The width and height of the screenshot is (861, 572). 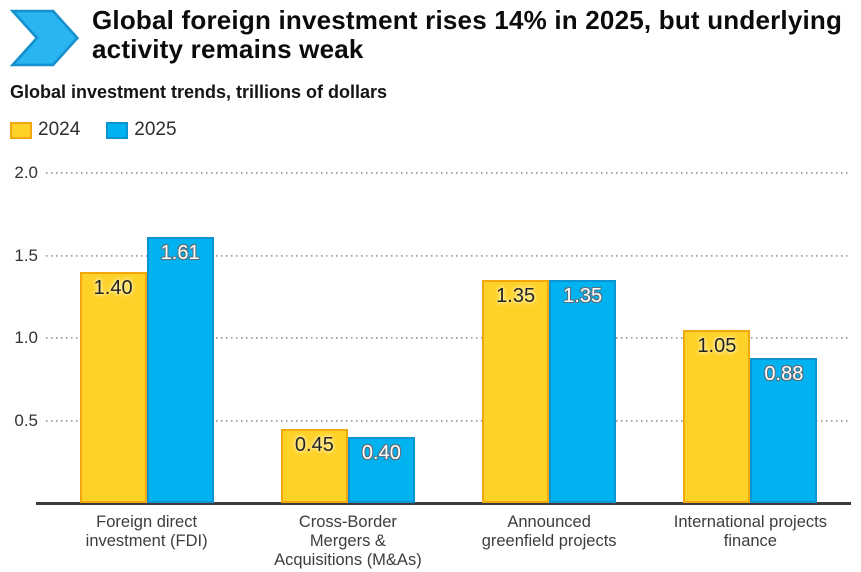 I want to click on bar-2024-cross-border-mergers: 0.45, so click(x=314, y=466).